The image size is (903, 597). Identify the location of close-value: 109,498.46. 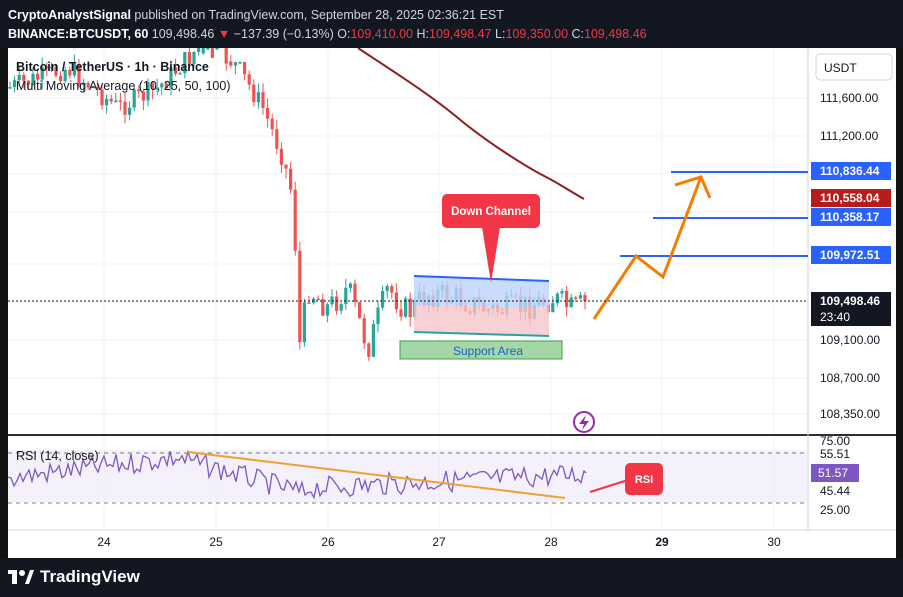
(615, 34).